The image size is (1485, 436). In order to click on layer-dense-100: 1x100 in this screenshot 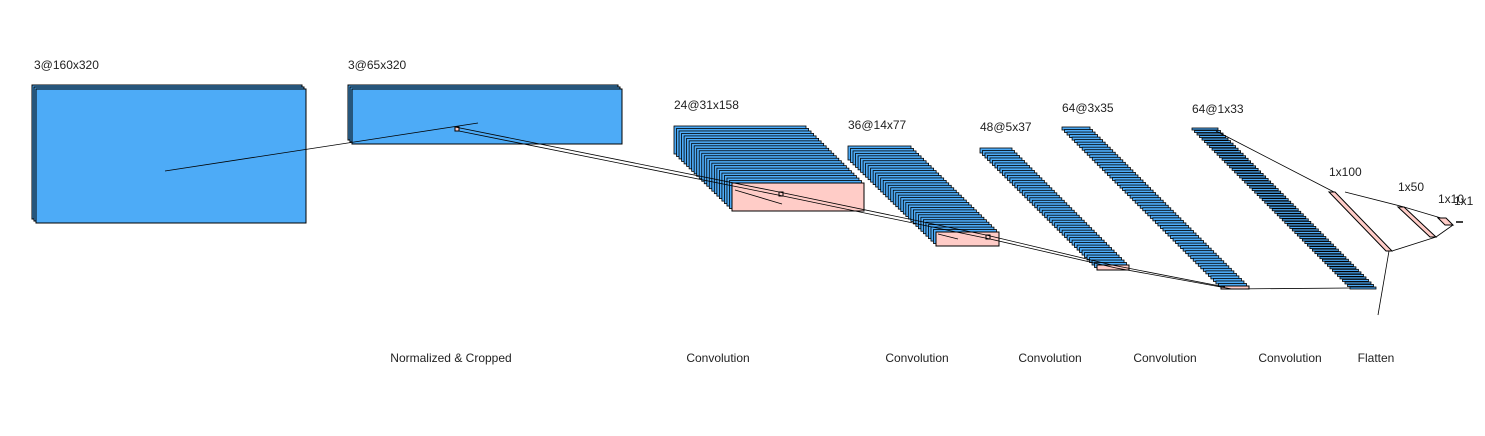, I will do `click(1360, 208)`.